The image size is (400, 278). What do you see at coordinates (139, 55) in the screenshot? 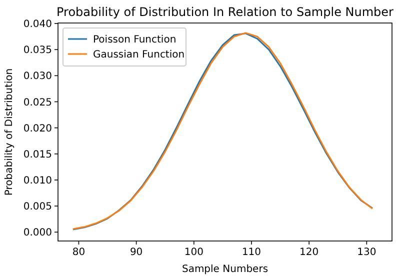
I see `legend-label: Gaussian Function` at bounding box center [139, 55].